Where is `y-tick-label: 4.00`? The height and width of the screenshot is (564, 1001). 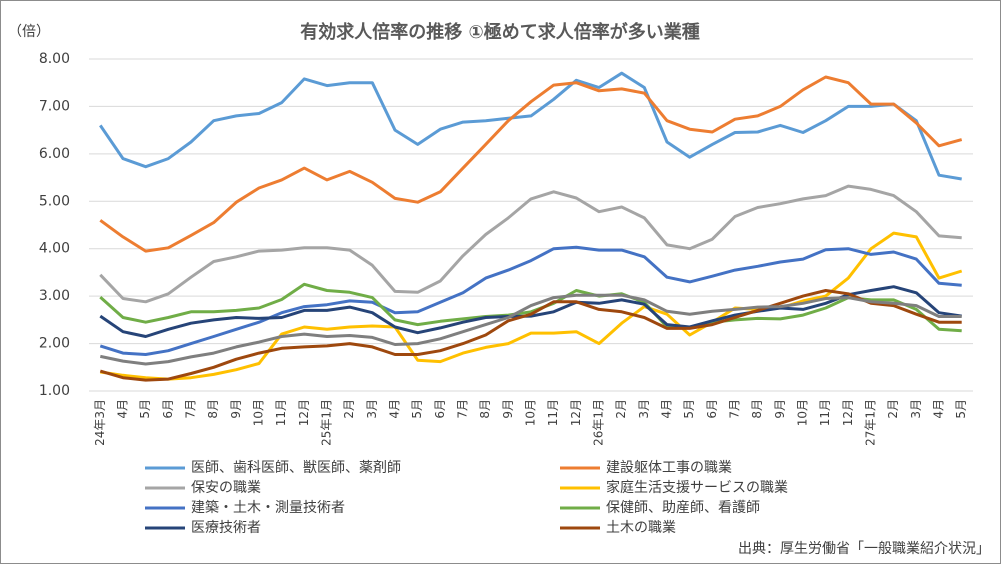 y-tick-label: 4.00 is located at coordinates (54, 249).